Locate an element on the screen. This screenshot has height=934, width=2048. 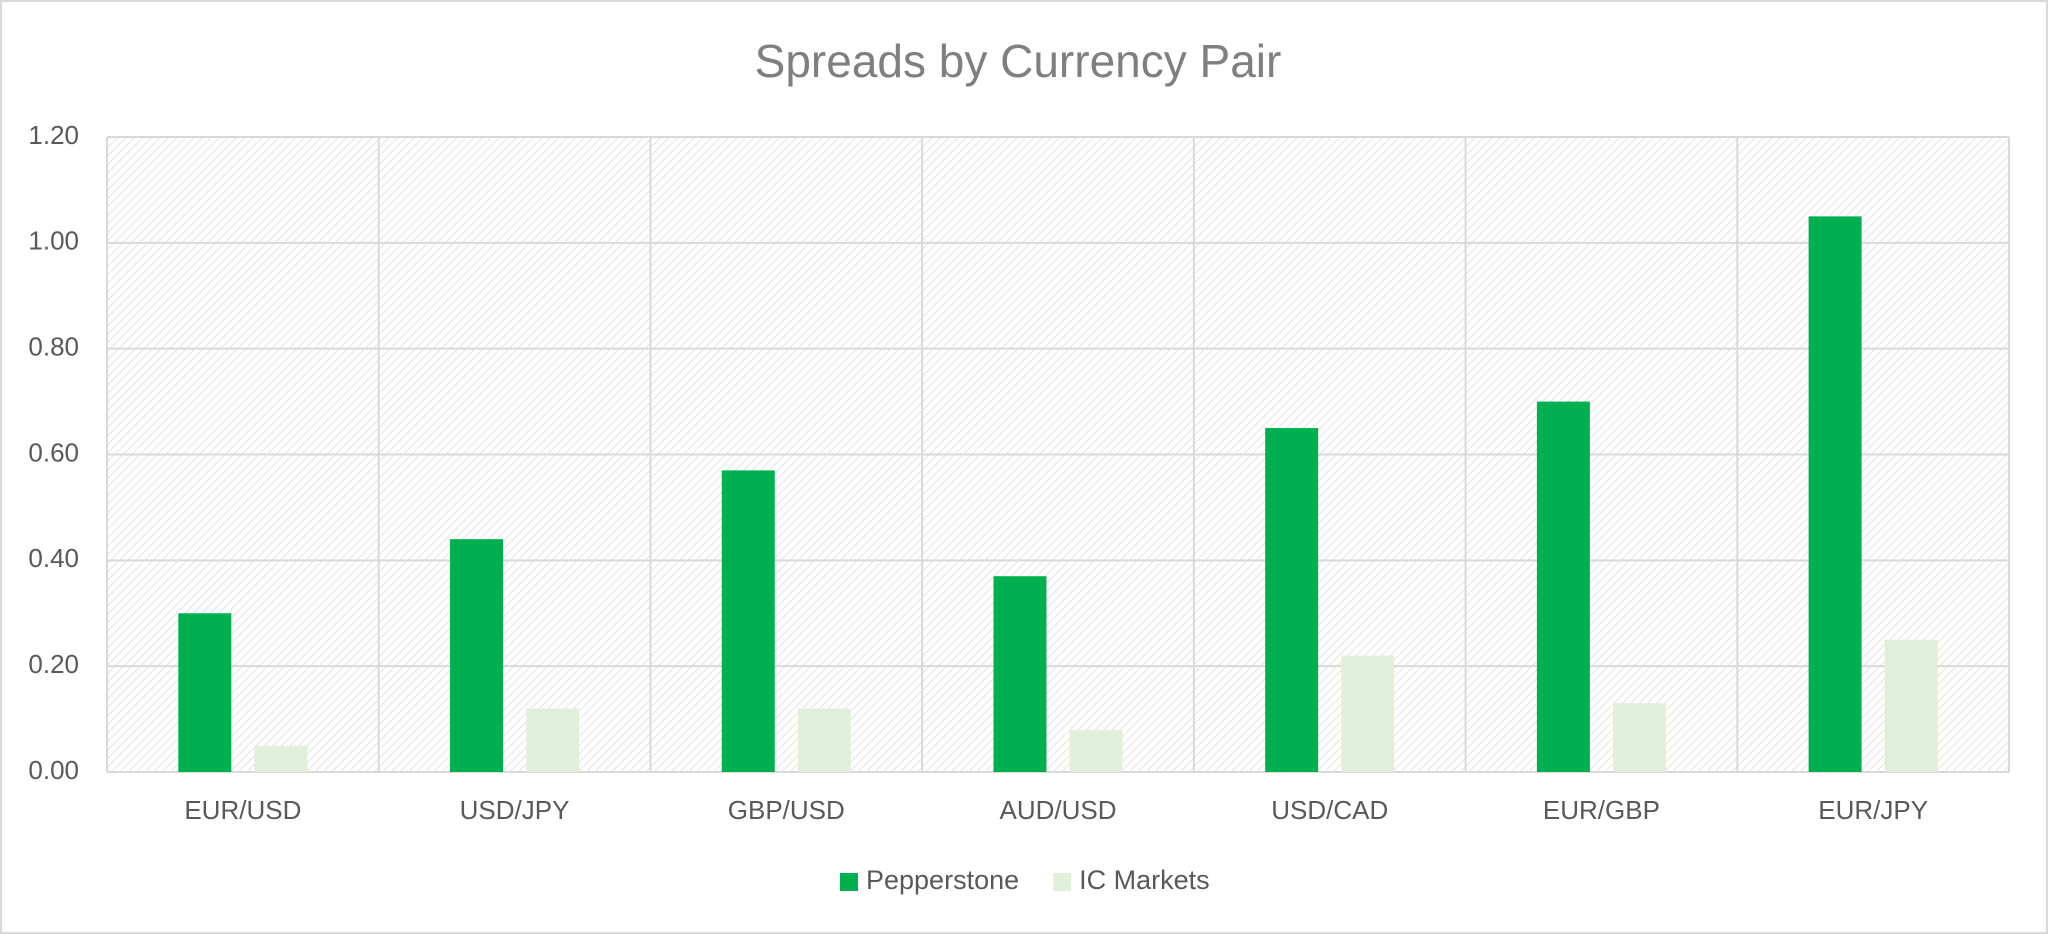
y-tick-label: 0.80 is located at coordinates (53, 347).